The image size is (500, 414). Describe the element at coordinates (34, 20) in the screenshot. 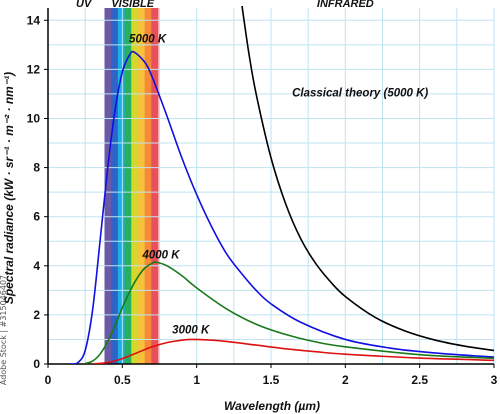

I see `y-tick-label: 14` at that location.